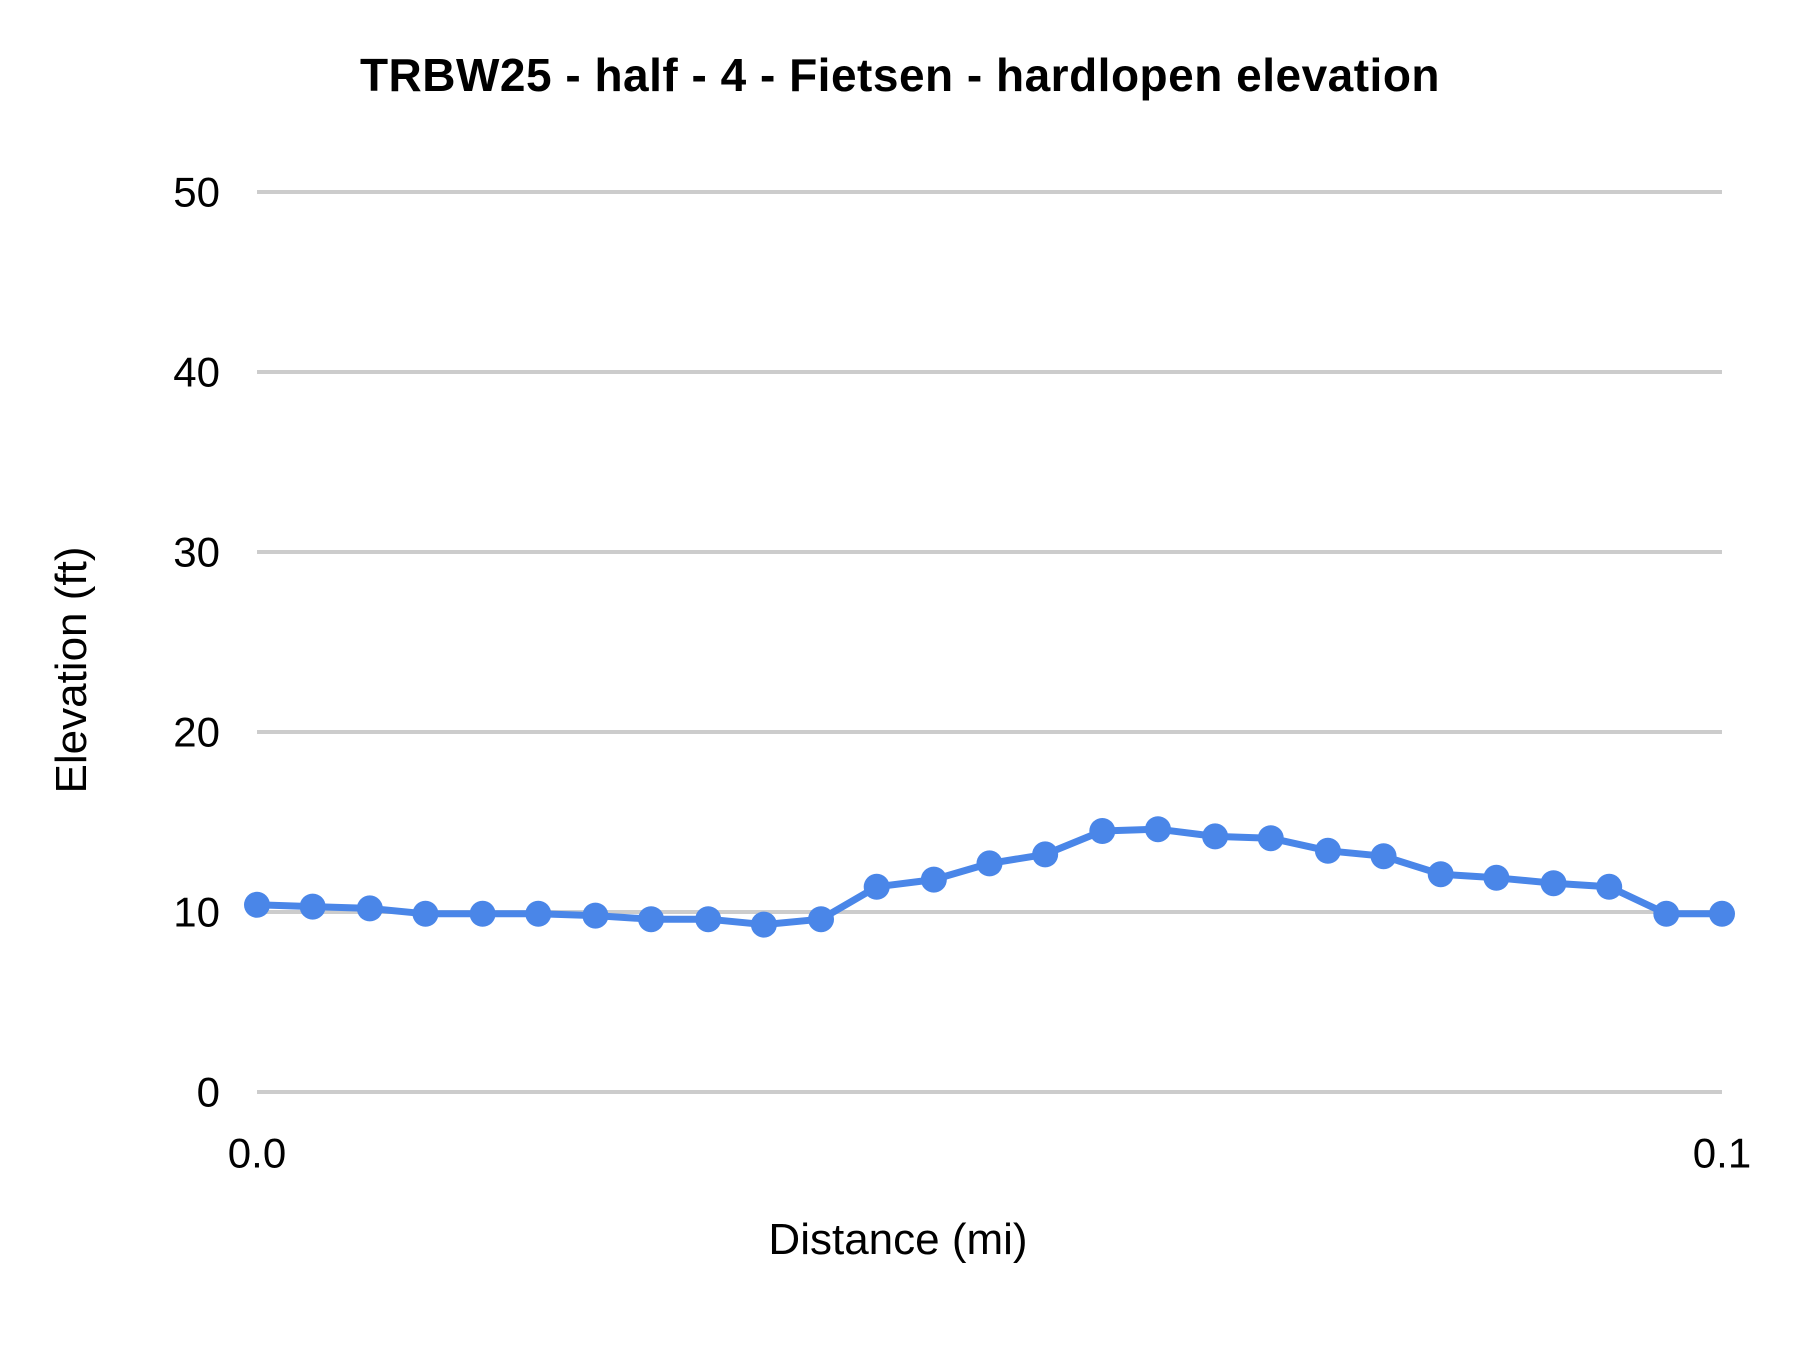 This screenshot has height=1350, width=1800. What do you see at coordinates (1722, 1153) in the screenshot?
I see `x-tick-label-0.1: 0.1` at bounding box center [1722, 1153].